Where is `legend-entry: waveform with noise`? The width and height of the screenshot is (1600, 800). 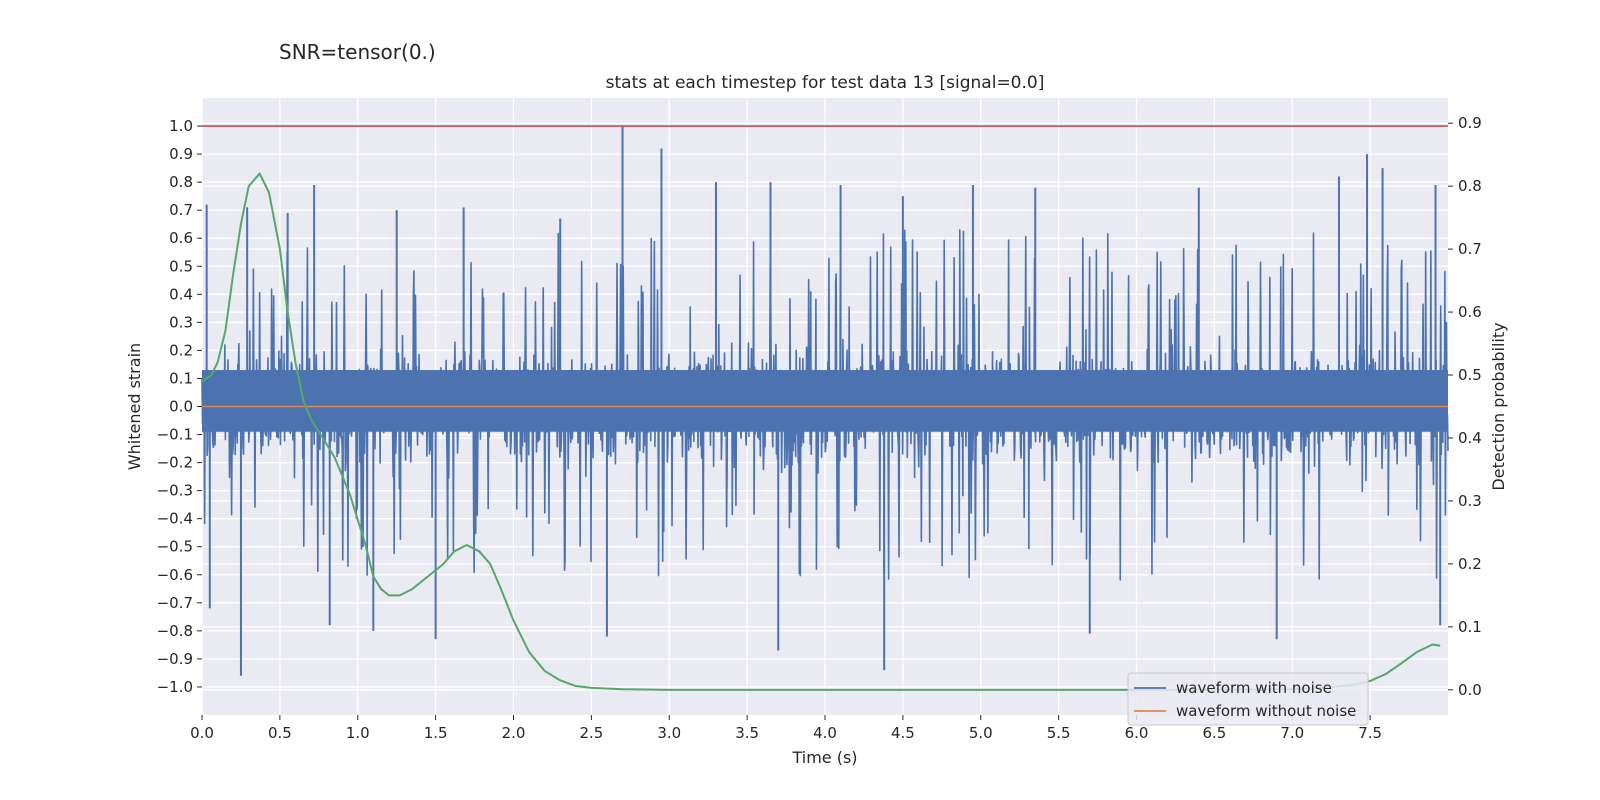 legend-entry: waveform with noise is located at coordinates (1254, 688).